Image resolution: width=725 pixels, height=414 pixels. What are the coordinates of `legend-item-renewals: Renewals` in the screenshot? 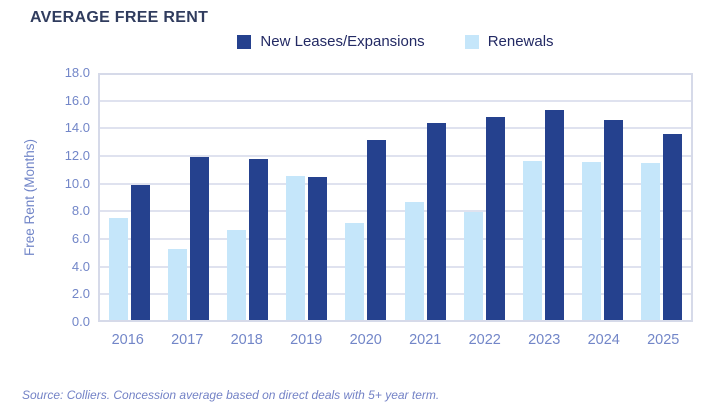 It's located at (509, 41).